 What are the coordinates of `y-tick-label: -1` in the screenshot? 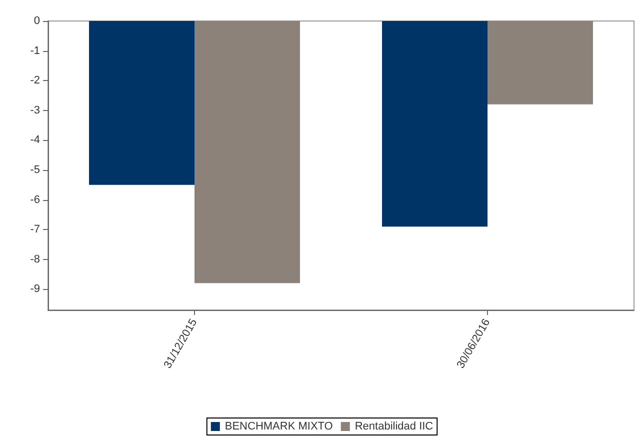 It's located at (35, 50).